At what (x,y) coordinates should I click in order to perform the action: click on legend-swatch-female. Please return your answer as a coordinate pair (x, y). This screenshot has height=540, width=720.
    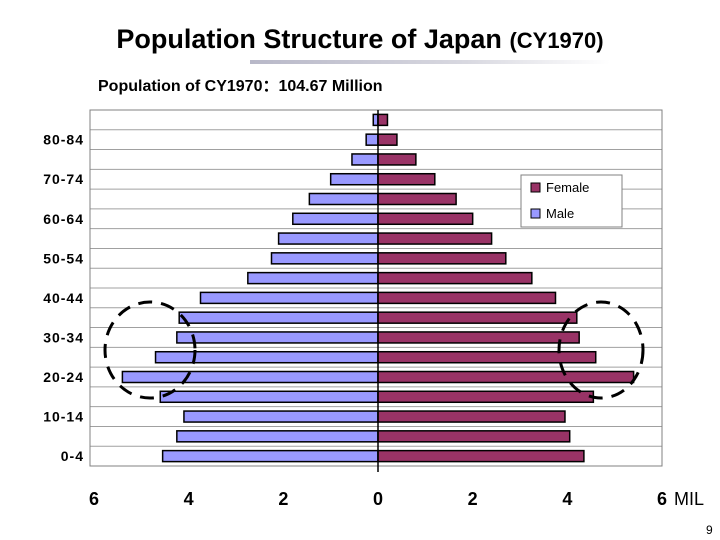
    Looking at the image, I should click on (535, 187).